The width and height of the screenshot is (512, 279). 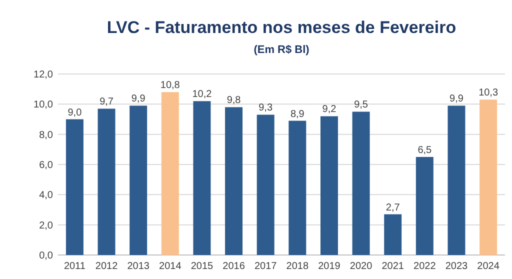 I want to click on x-tick-label: 2023, so click(x=456, y=266).